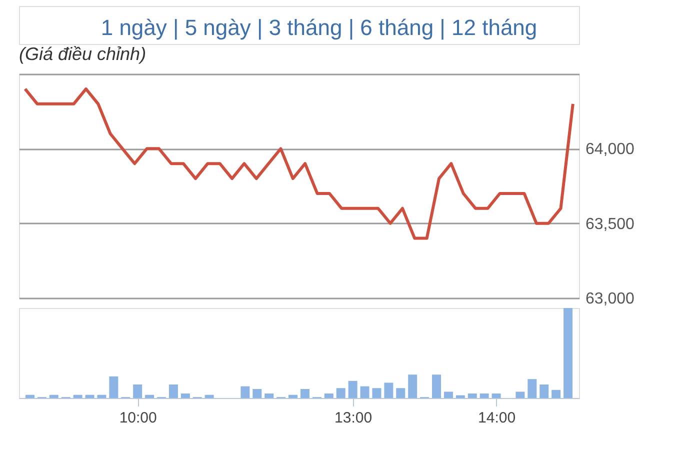  Describe the element at coordinates (319, 27) in the screenshot. I see `text: 1 ngày | 5 ngày | 3 tháng | 6 tháng | 12 tháng` at that location.